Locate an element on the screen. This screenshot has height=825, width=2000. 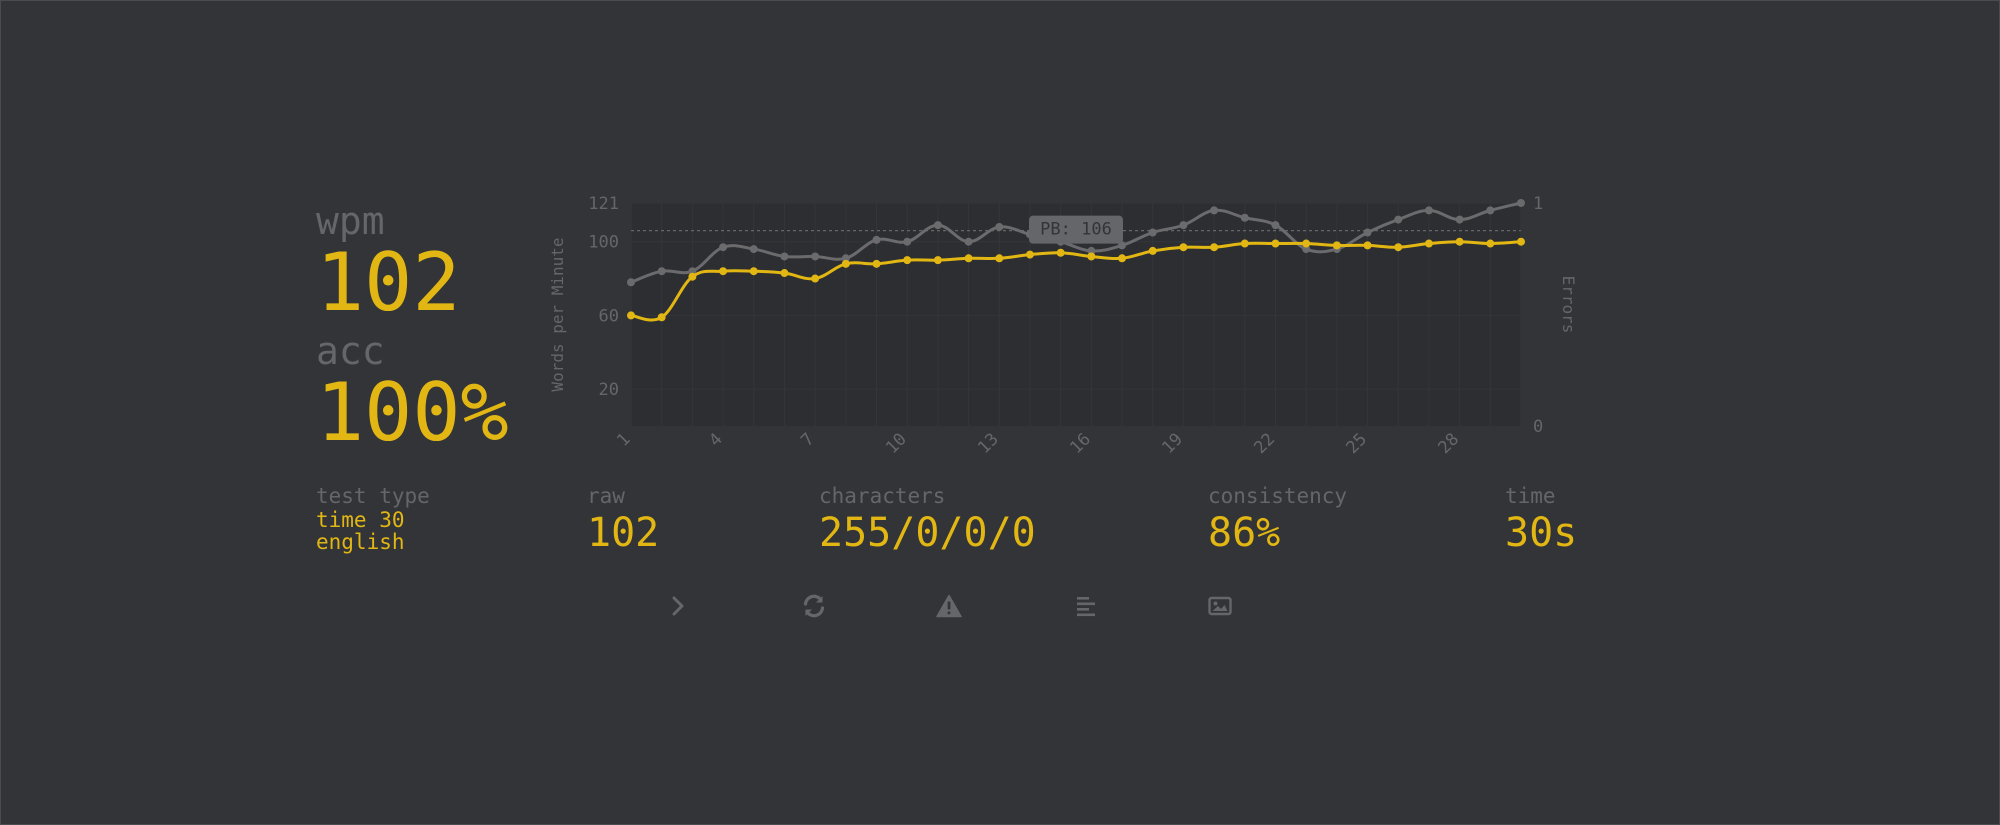
align-left-icon is located at coordinates (1086, 607).